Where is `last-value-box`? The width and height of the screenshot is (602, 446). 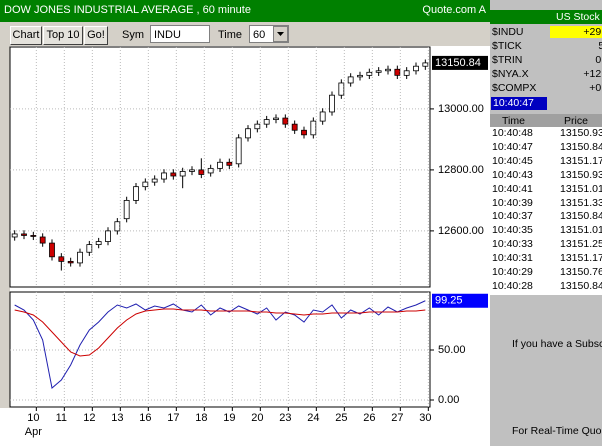
last-value-box is located at coordinates (460, 300).